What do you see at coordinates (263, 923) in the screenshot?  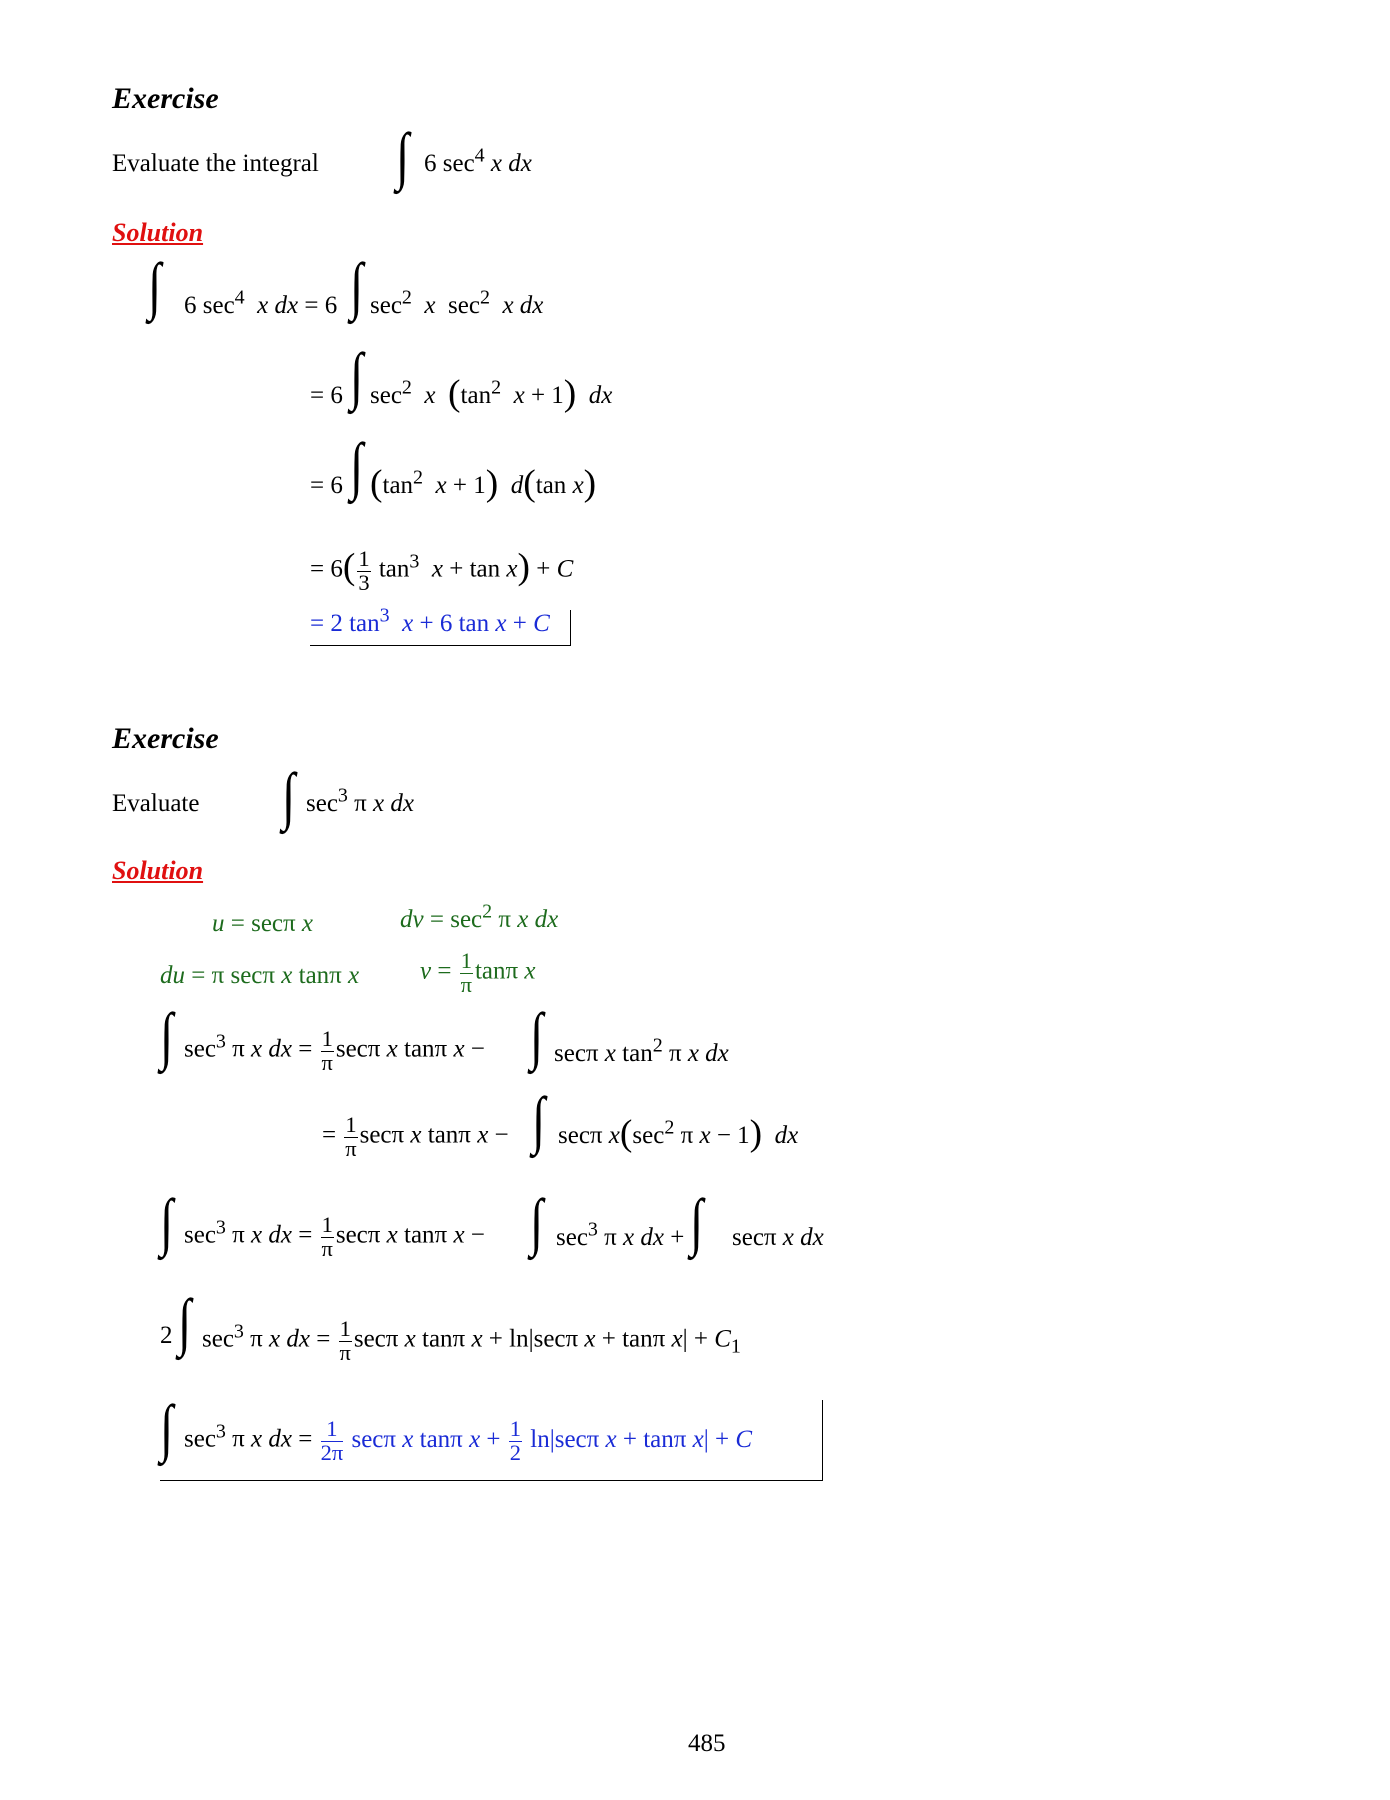 I see `ex2-u-sub: u = secπ x` at bounding box center [263, 923].